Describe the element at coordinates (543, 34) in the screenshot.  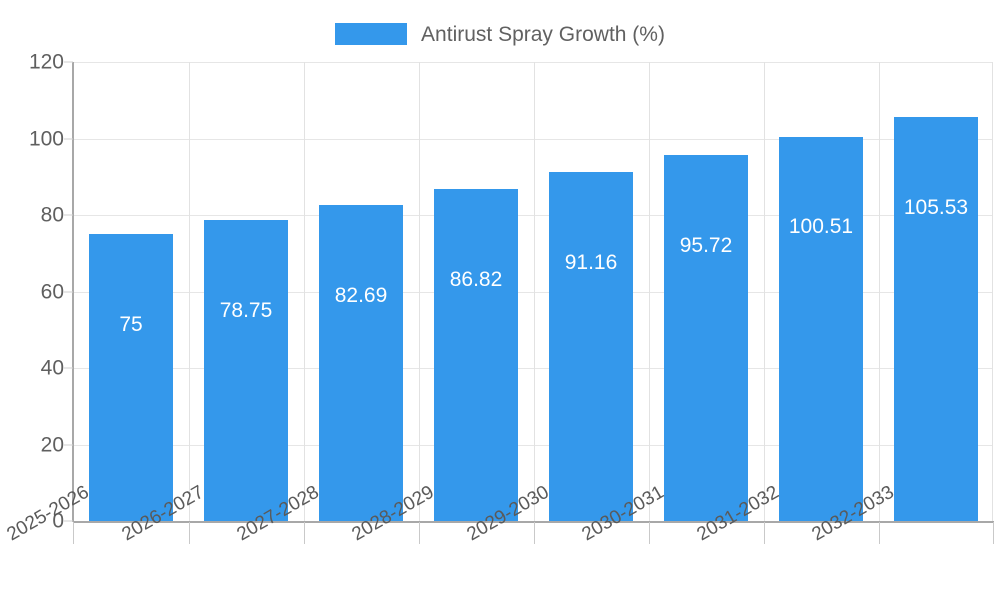
I see `legend-item-label: Antirust Spray Growth (%)` at that location.